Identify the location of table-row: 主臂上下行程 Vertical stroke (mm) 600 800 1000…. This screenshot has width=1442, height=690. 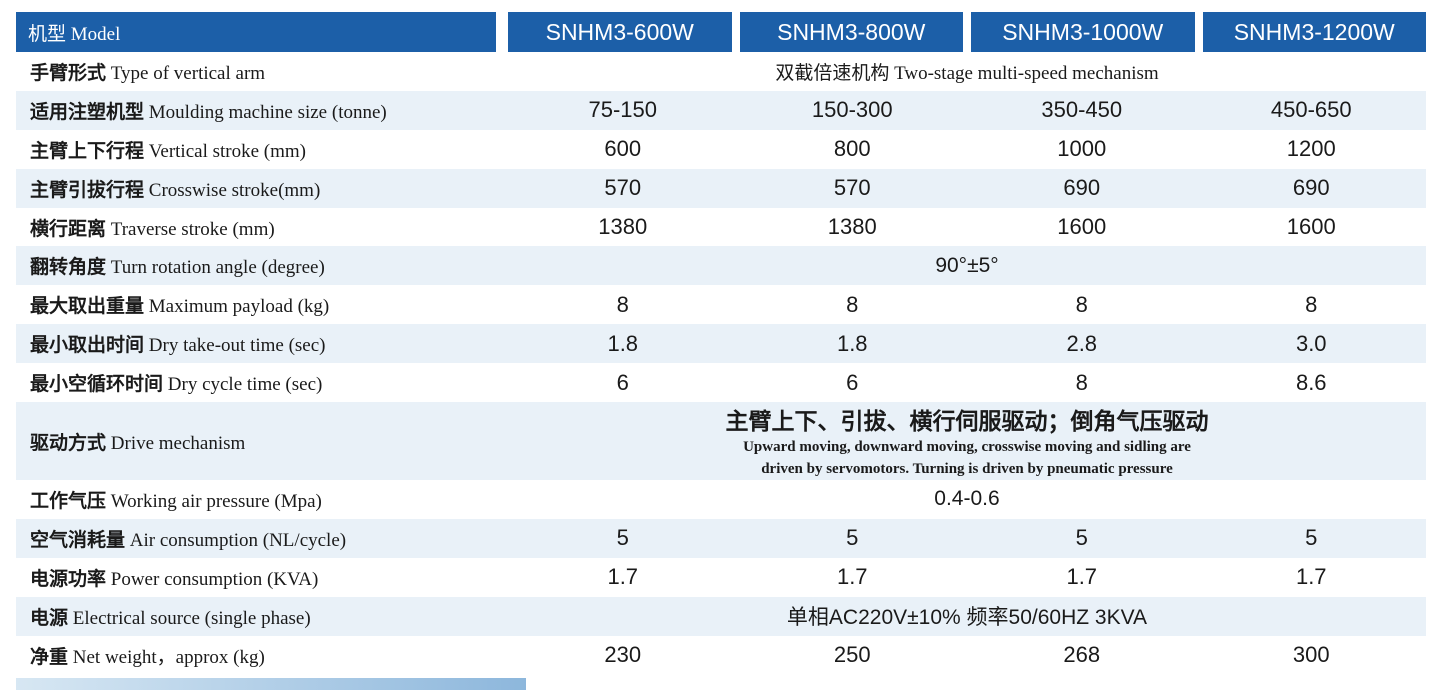
(721, 149).